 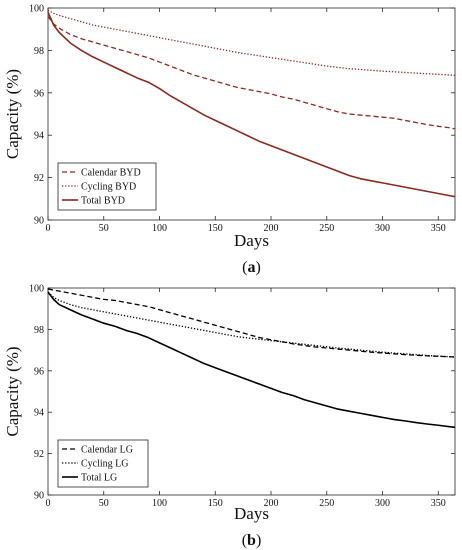 I want to click on legend: Calendar LG Cycling LG Total LG, so click(x=103, y=463).